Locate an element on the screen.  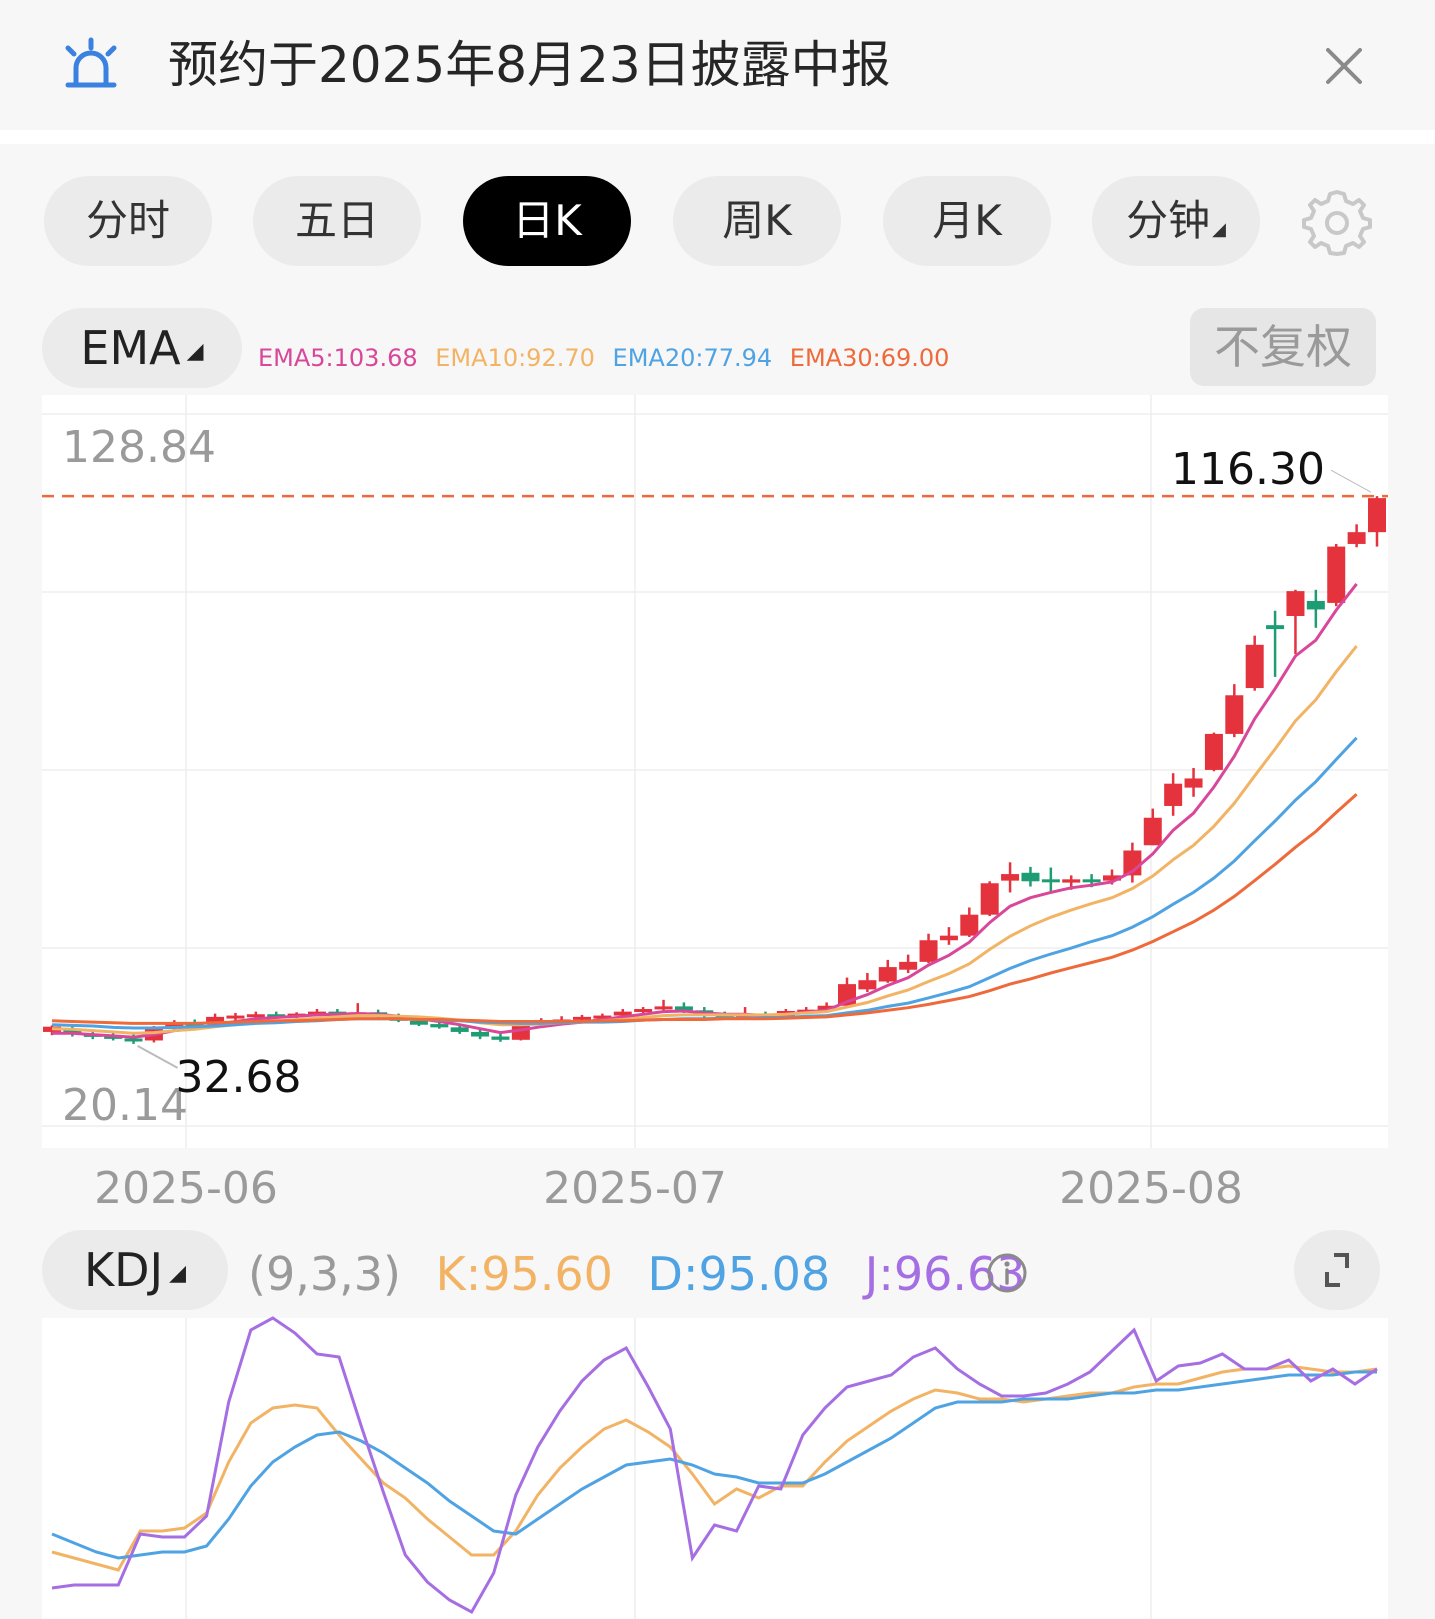
x-axis-label: 2025-07 is located at coordinates (635, 1188).